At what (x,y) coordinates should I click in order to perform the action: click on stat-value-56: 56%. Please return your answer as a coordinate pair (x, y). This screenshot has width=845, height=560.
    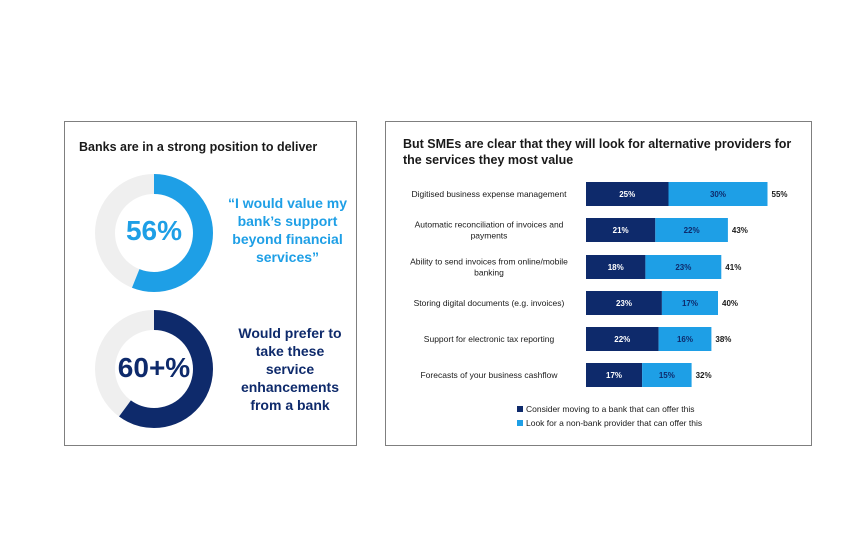
    Looking at the image, I should click on (154, 230).